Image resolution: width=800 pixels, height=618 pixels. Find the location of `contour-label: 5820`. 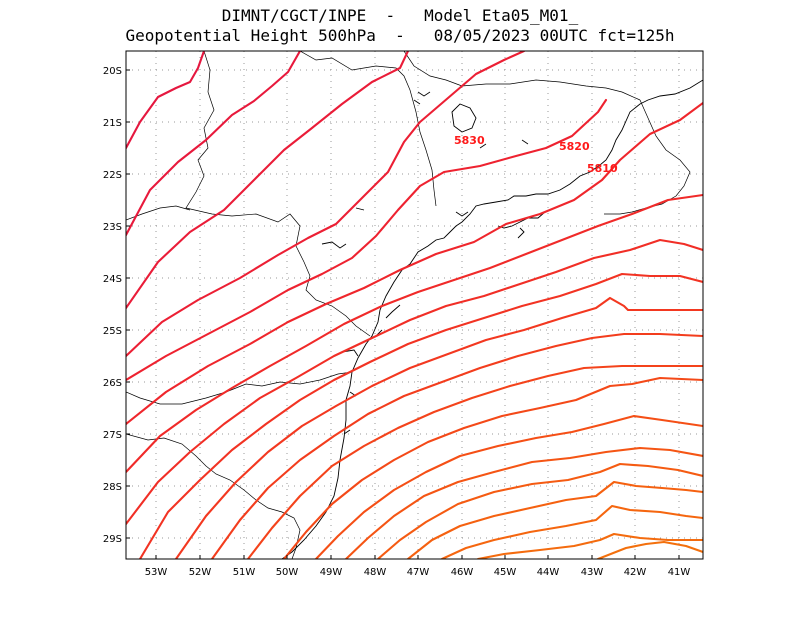

contour-label: 5820 is located at coordinates (574, 146).